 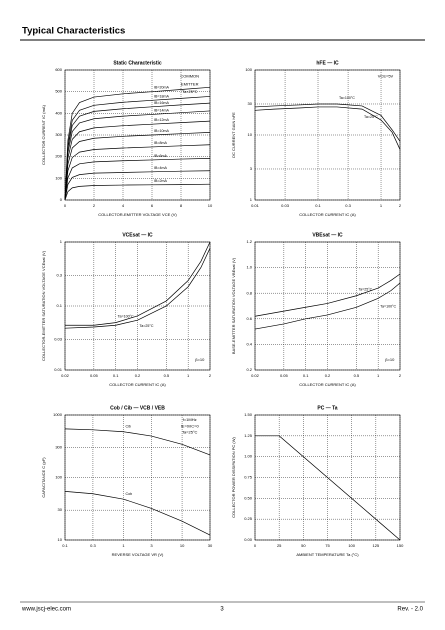 What do you see at coordinates (46, 610) in the screenshot?
I see `footer-website: www.jscj-elec.com` at bounding box center [46, 610].